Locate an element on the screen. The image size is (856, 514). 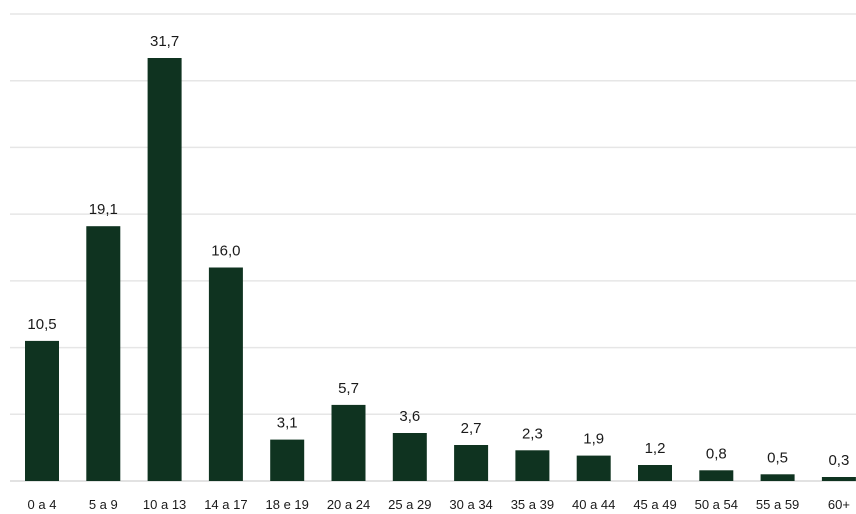
x-tick-label: 45 a 49 is located at coordinates (654, 504).